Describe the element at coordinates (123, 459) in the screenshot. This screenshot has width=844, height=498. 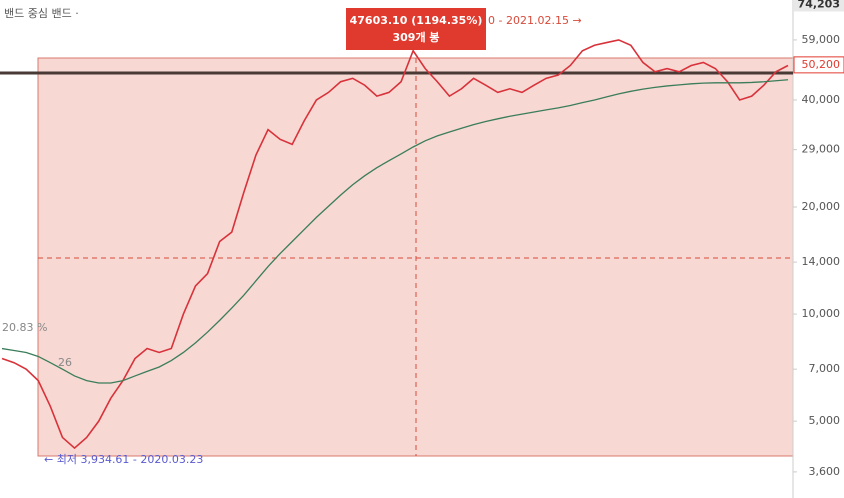
I see `low-note: ← 최저 3,934.61 - 2020.03.23` at that location.